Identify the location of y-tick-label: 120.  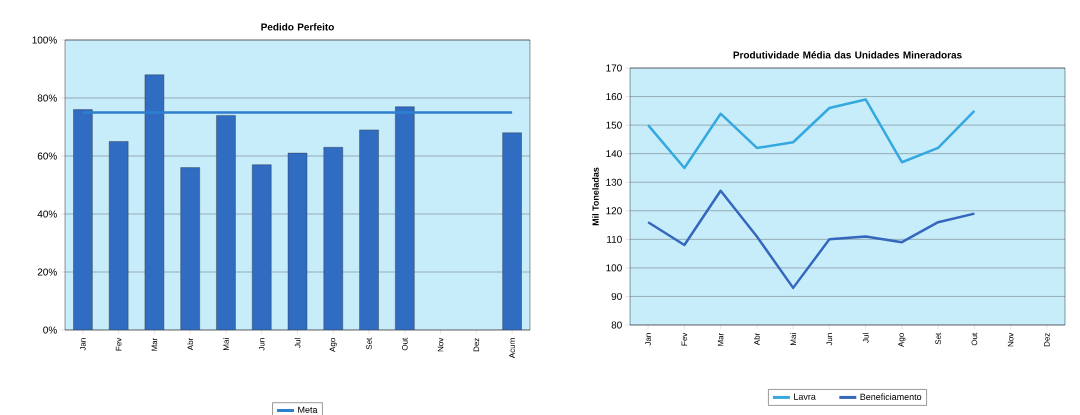
(614, 211).